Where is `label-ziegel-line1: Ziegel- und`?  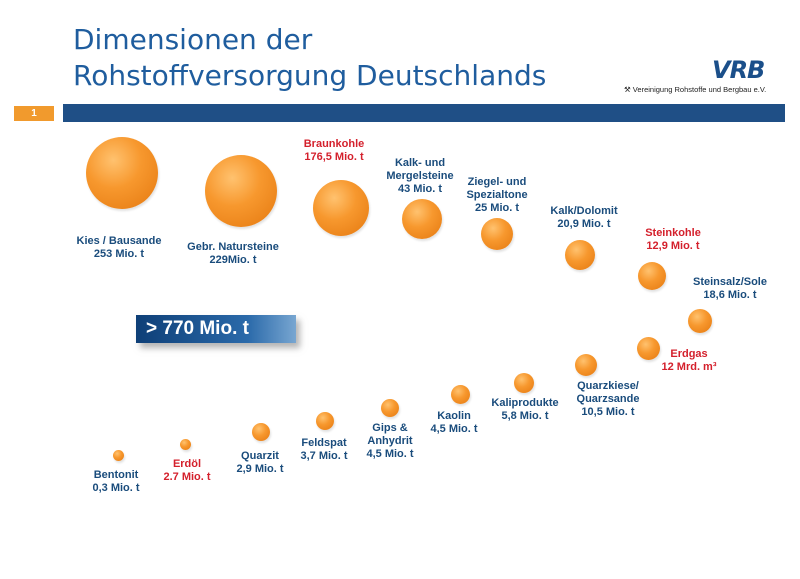
label-ziegel-line1: Ziegel- und is located at coordinates (497, 182).